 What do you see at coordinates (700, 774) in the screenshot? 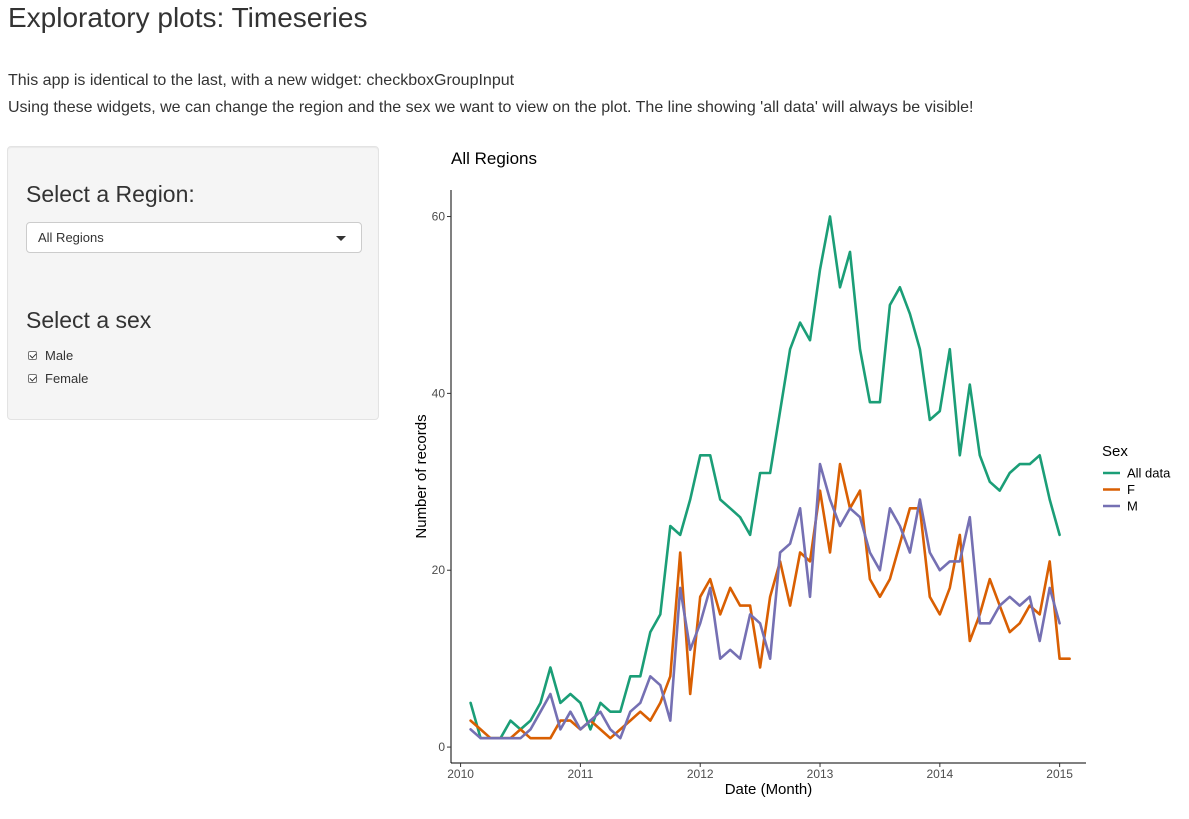
I see `x-tick-label: 2012` at bounding box center [700, 774].